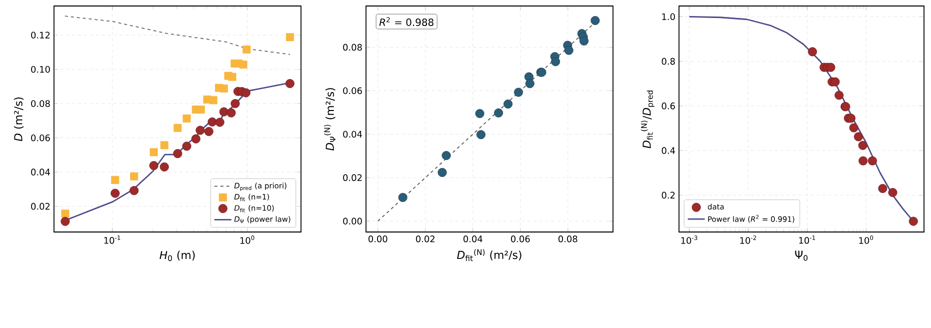 Image resolution: width=931 pixels, height=328 pixels. I want to click on x-tick-label: 0.02, so click(425, 239).